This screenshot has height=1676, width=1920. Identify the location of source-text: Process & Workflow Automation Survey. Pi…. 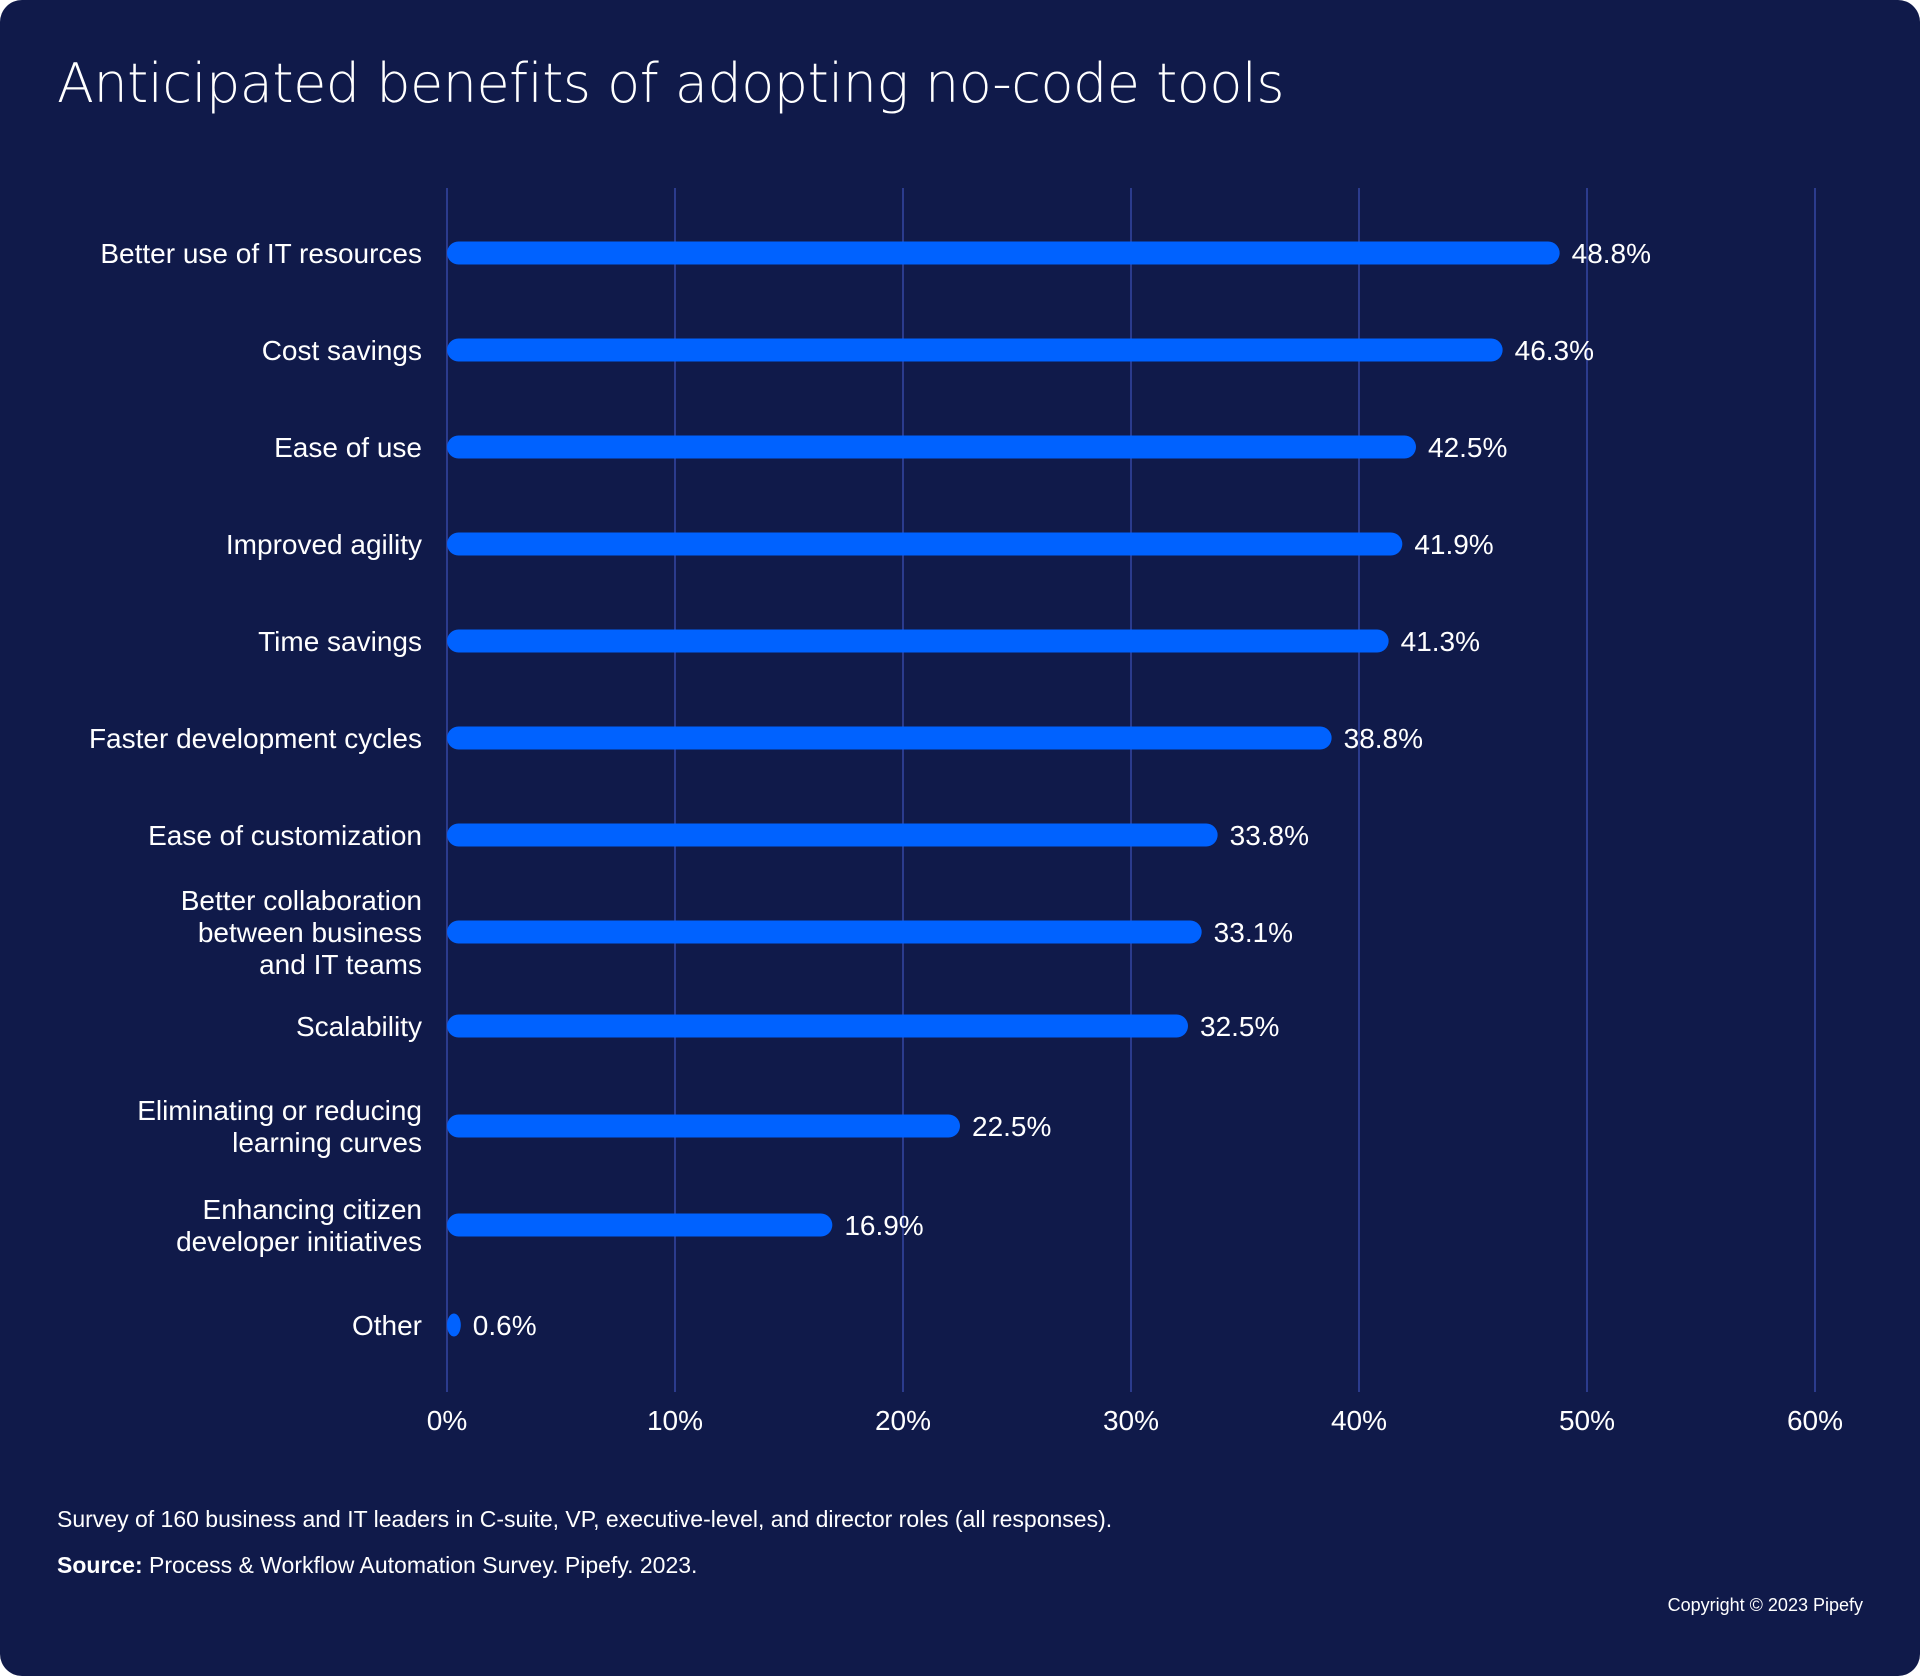
(420, 1565).